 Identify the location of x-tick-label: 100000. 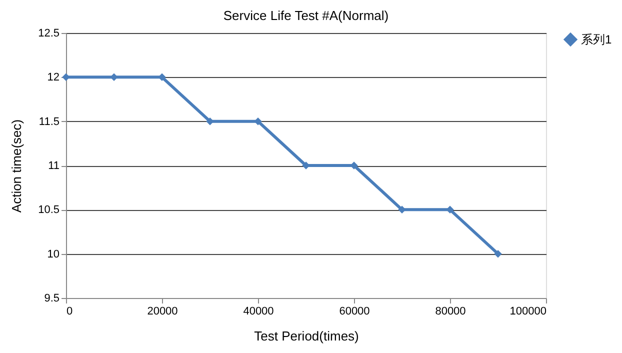
(528, 312).